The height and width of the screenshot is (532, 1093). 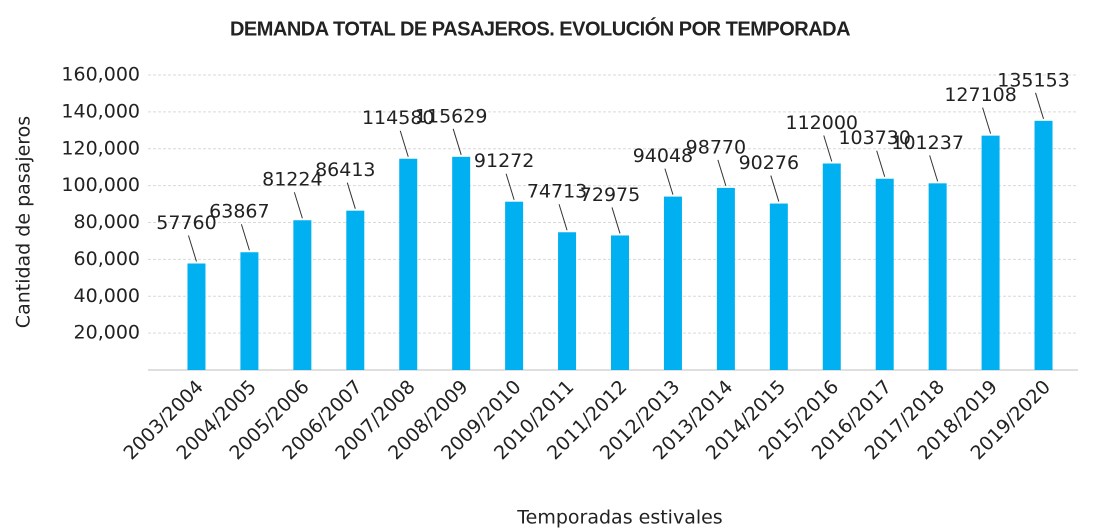 I want to click on data-label: 81224, so click(x=292, y=180).